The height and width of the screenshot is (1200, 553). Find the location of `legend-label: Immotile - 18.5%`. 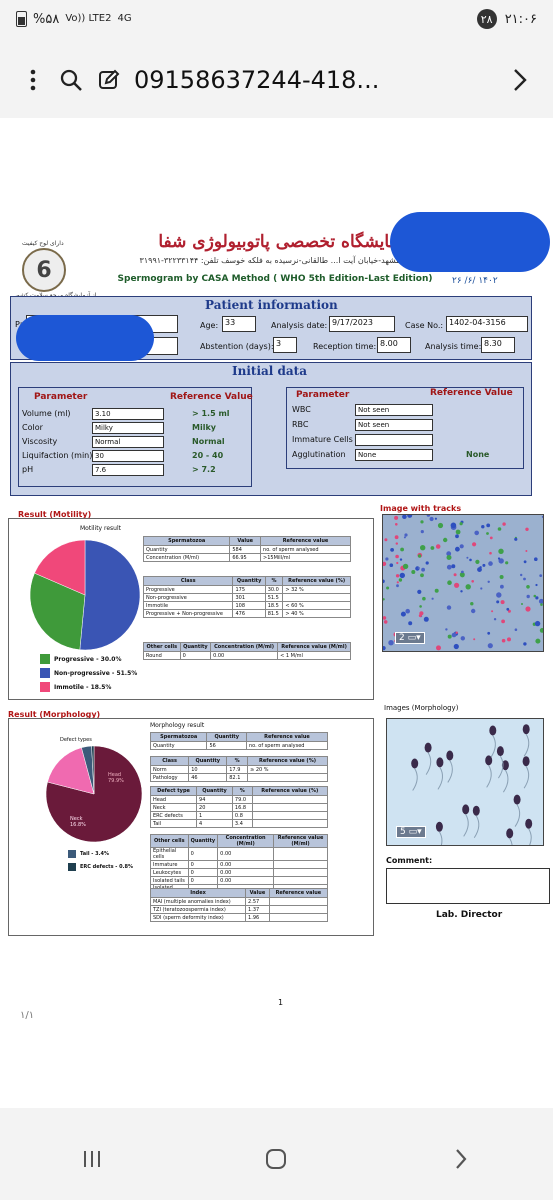

legend-label: Immotile - 18.5% is located at coordinates (83, 687).